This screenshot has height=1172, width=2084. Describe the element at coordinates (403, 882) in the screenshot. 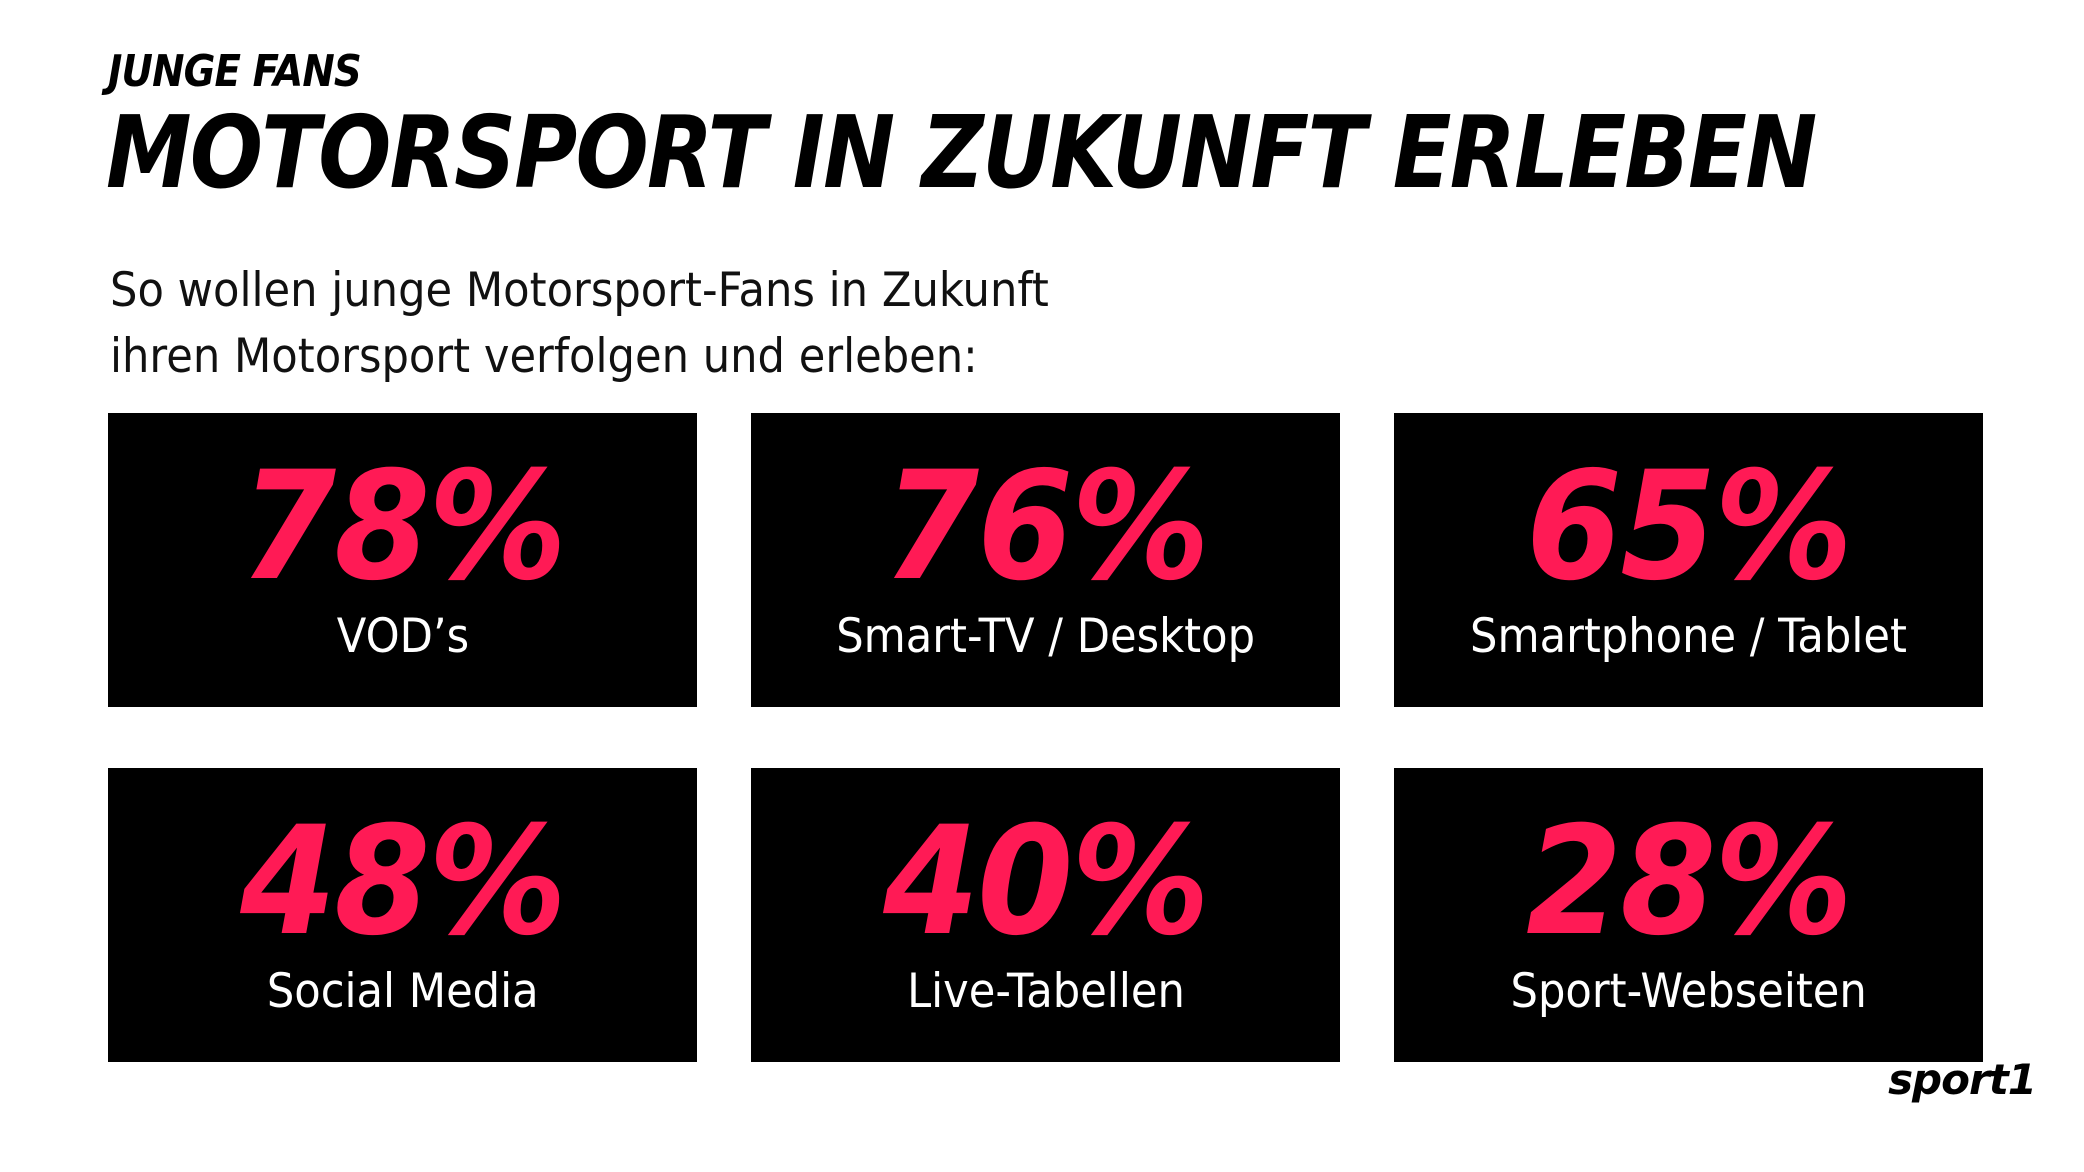

I see `stat-value: 48%` at that location.